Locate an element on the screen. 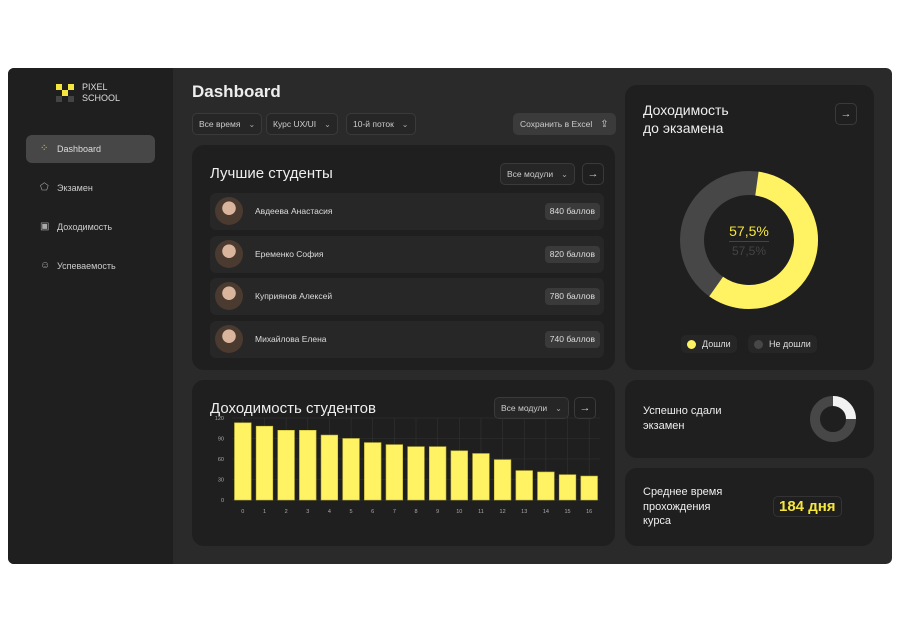 The width and height of the screenshot is (900, 632). y-tick-label: 30 is located at coordinates (221, 481).